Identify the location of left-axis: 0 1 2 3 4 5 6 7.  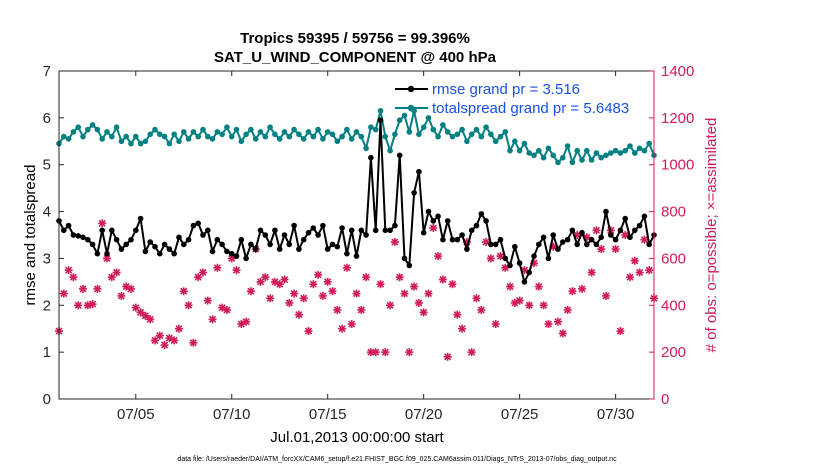
(53, 235).